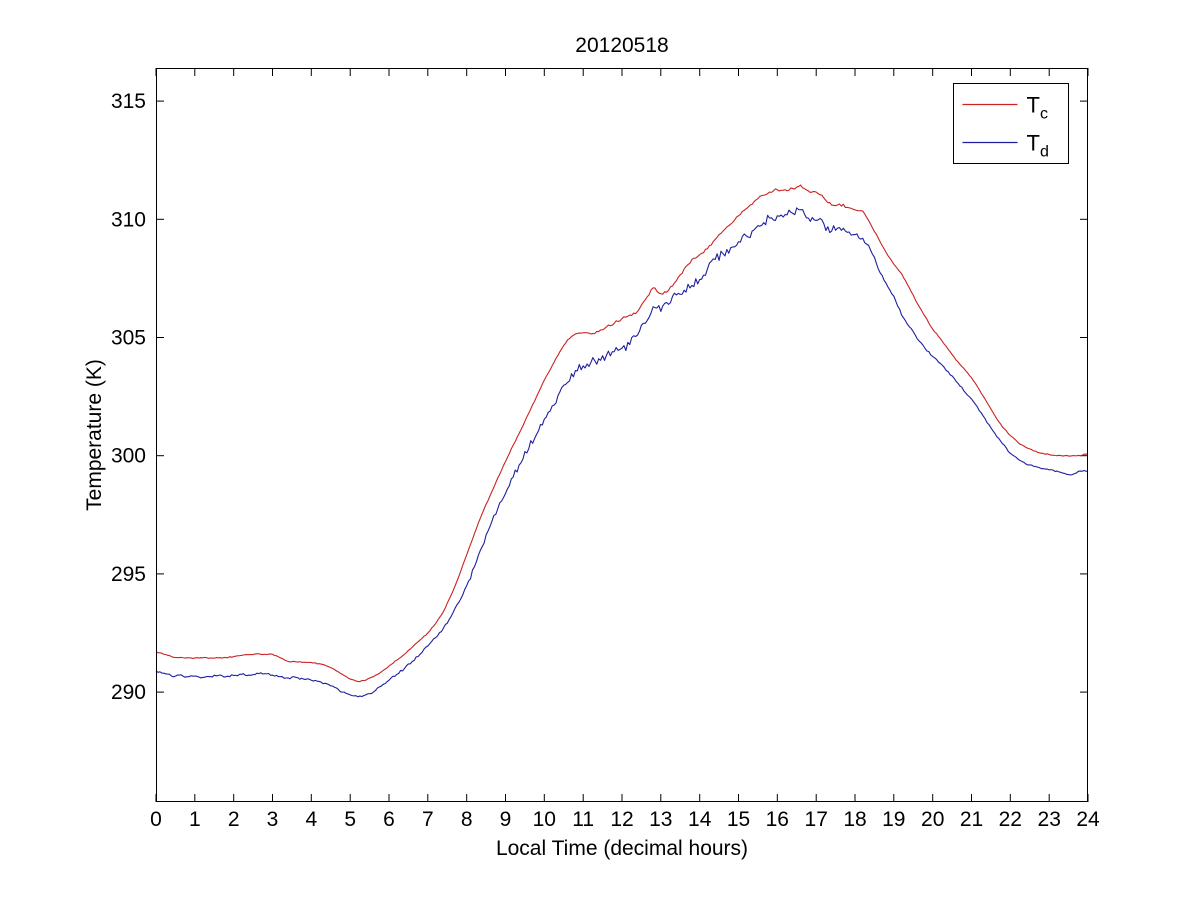  Describe the element at coordinates (128, 101) in the screenshot. I see `y-tick-label: 315` at that location.